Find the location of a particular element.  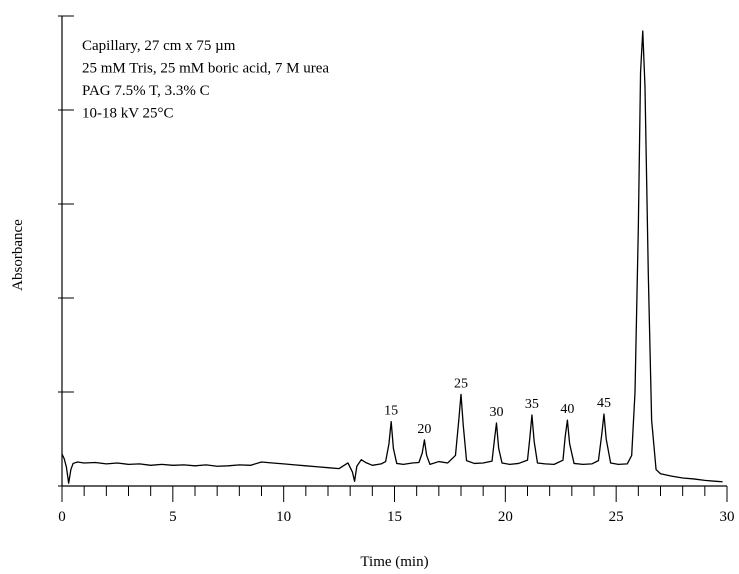

y-ticks is located at coordinates (66, 251).